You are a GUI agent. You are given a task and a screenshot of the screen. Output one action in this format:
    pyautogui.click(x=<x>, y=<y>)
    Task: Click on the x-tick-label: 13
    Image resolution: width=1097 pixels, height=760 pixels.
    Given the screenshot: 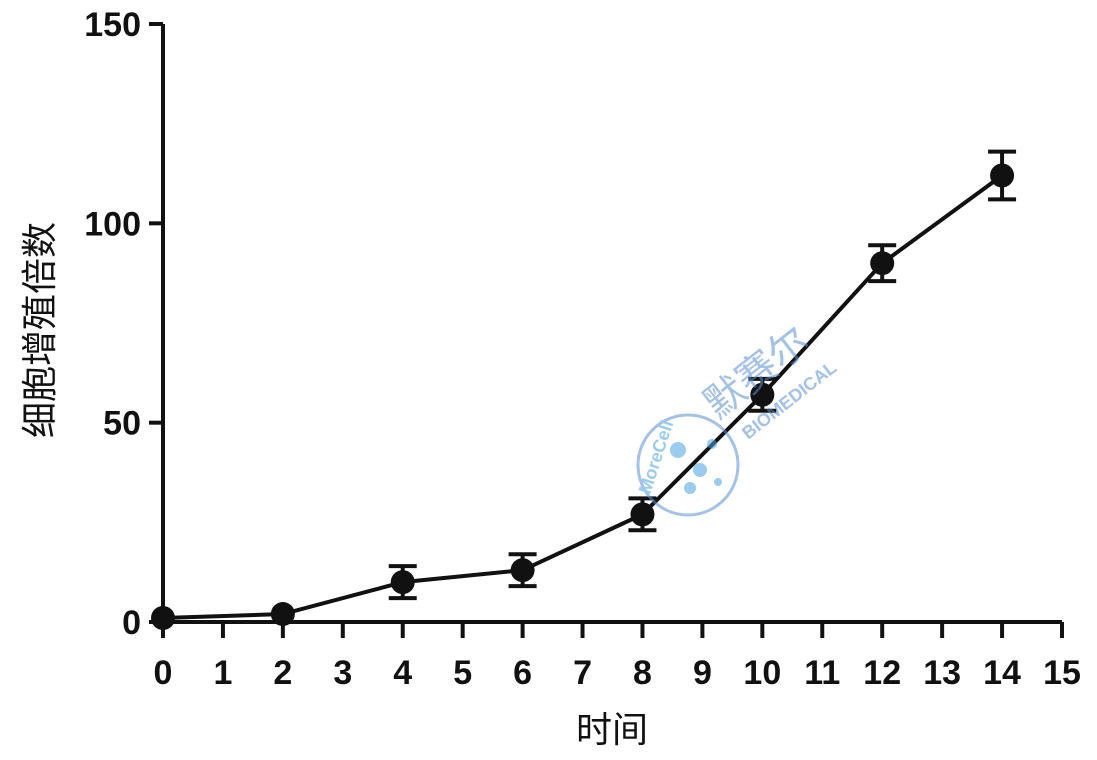 What is the action you would take?
    pyautogui.click(x=942, y=673)
    